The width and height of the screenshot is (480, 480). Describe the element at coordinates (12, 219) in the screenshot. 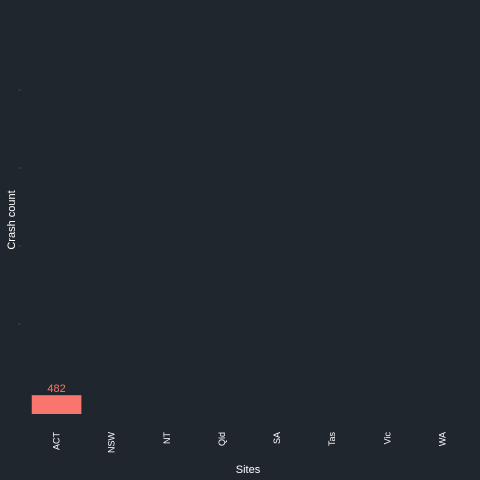

I see `y-axis-title: Crash count` at that location.